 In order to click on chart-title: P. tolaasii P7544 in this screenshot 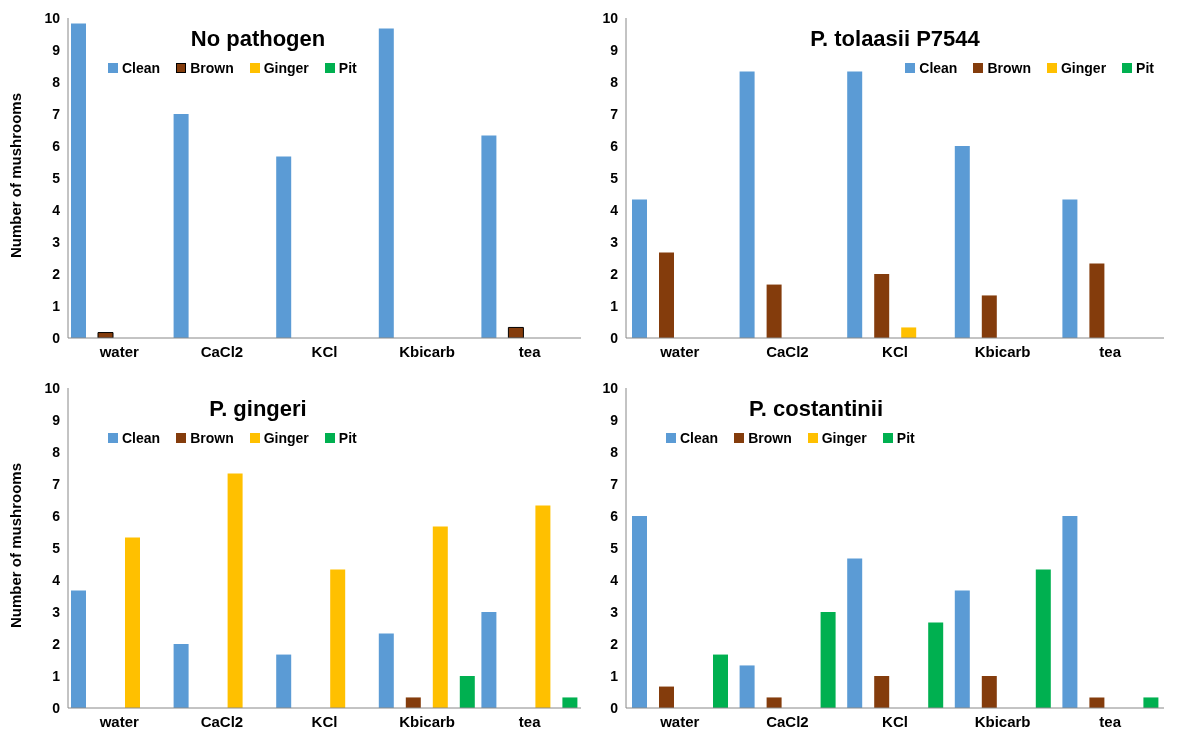, I will do `click(895, 39)`.